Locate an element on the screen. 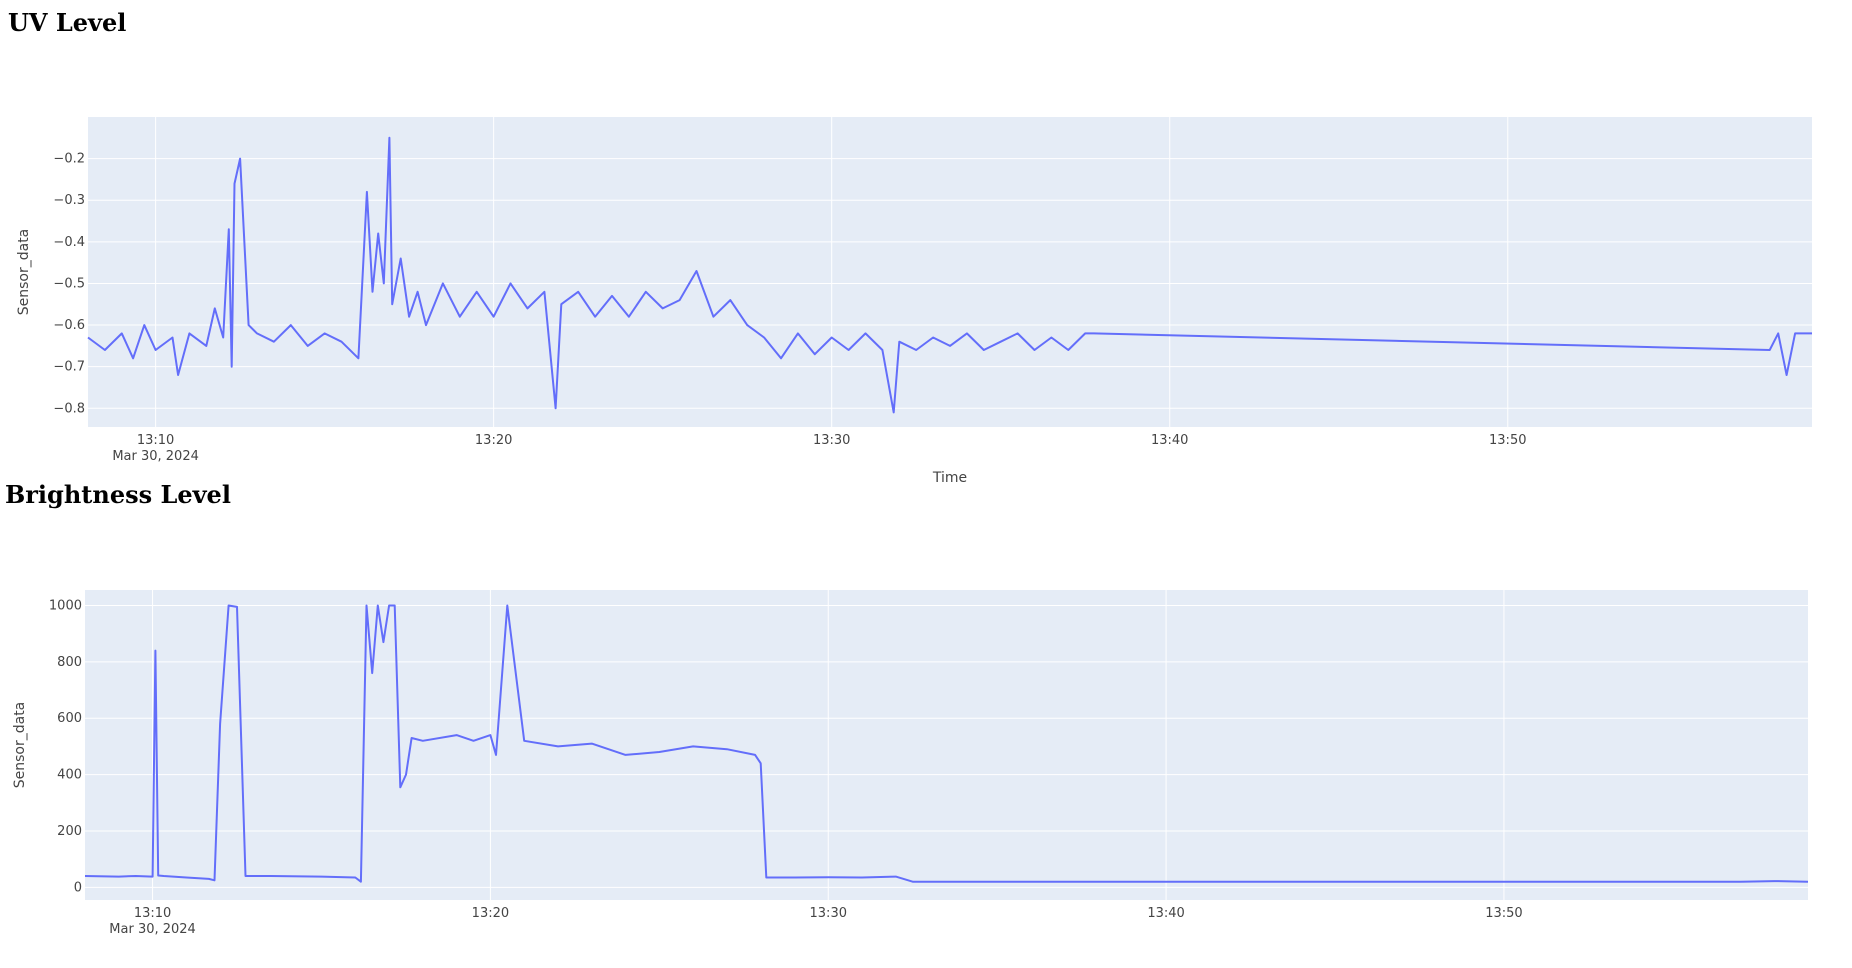 This screenshot has height=968, width=1852. uv-level-title: UV Level is located at coordinates (67, 22).